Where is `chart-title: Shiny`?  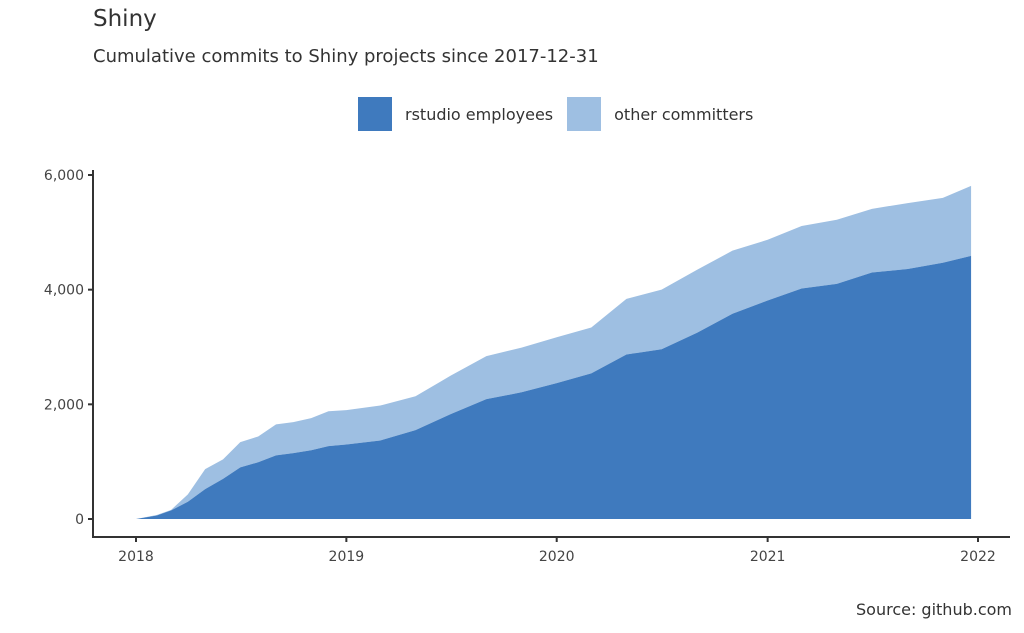 chart-title: Shiny is located at coordinates (125, 19).